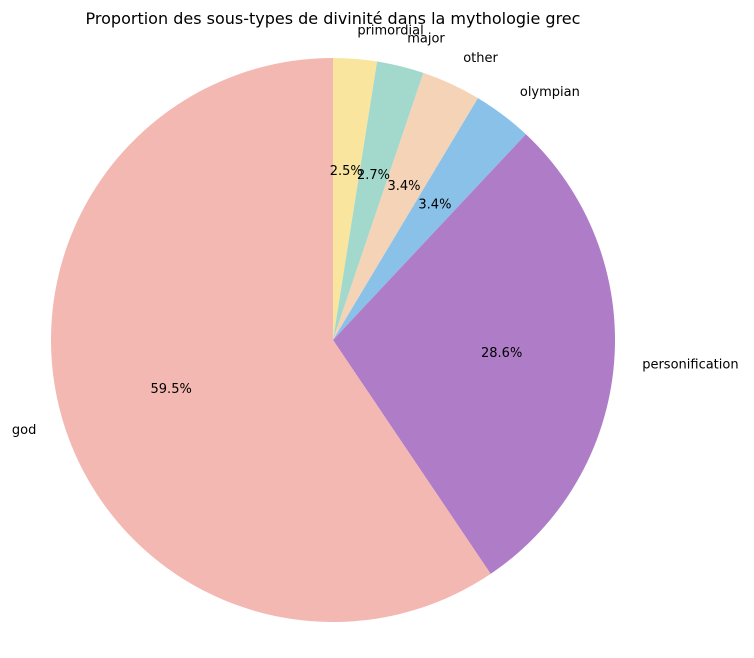 The height and width of the screenshot is (658, 754). What do you see at coordinates (434, 204) in the screenshot?
I see `slice-percent-olympian: 3.4%` at bounding box center [434, 204].